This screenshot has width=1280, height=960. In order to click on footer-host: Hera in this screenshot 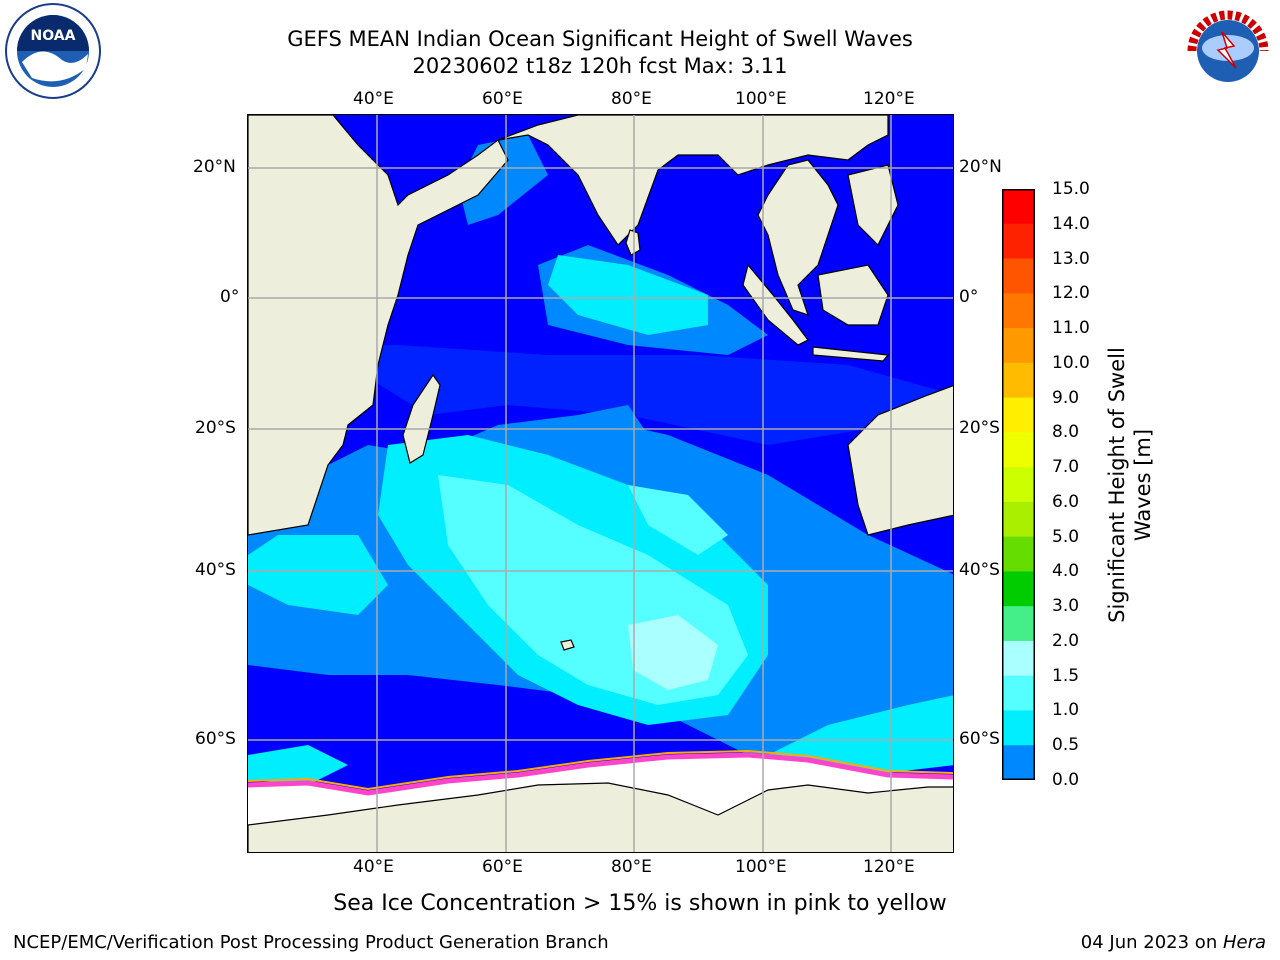, I will do `click(1244, 942)`.